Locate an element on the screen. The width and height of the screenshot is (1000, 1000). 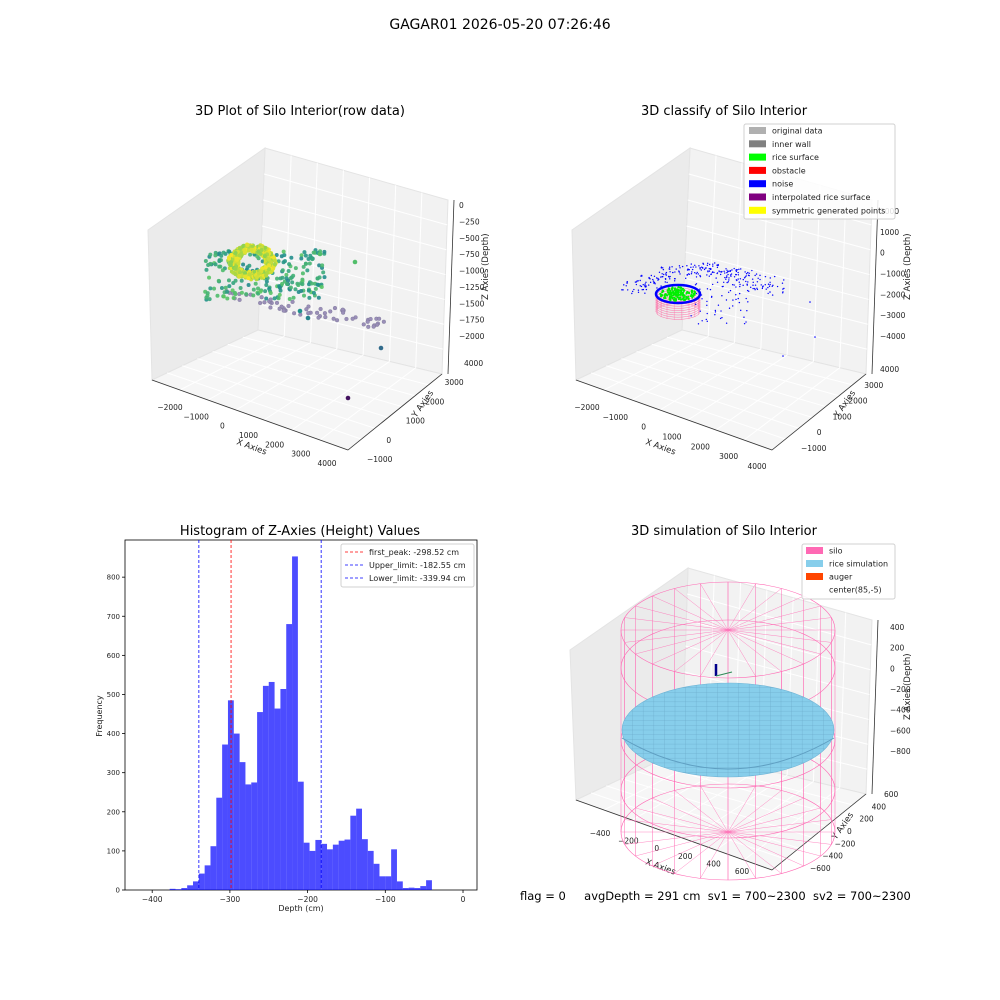
x-axis-line is located at coordinates (674, 415).